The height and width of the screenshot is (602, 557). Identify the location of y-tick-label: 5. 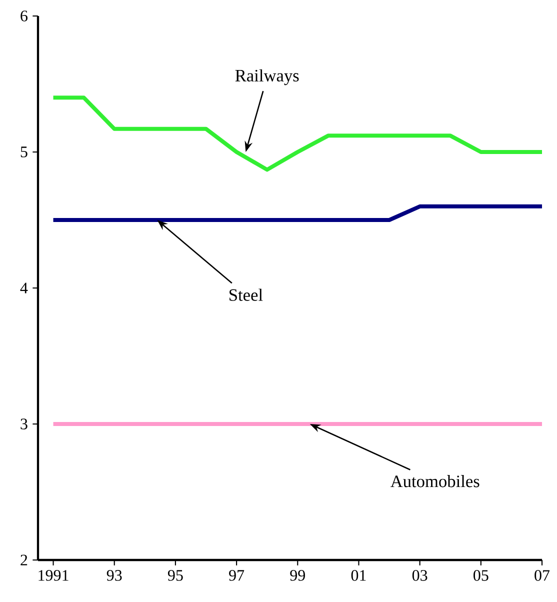
(24, 152).